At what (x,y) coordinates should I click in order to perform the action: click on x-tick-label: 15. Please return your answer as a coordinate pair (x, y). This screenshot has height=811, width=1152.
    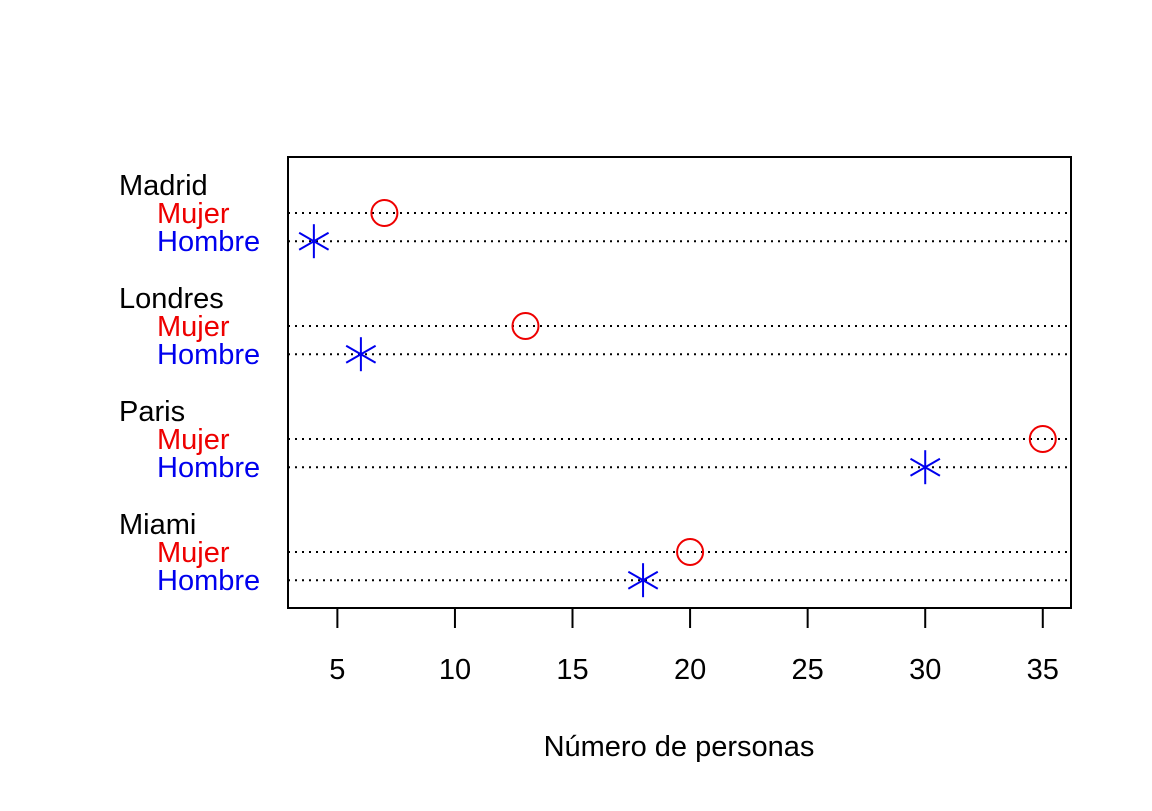
    Looking at the image, I should click on (572, 670).